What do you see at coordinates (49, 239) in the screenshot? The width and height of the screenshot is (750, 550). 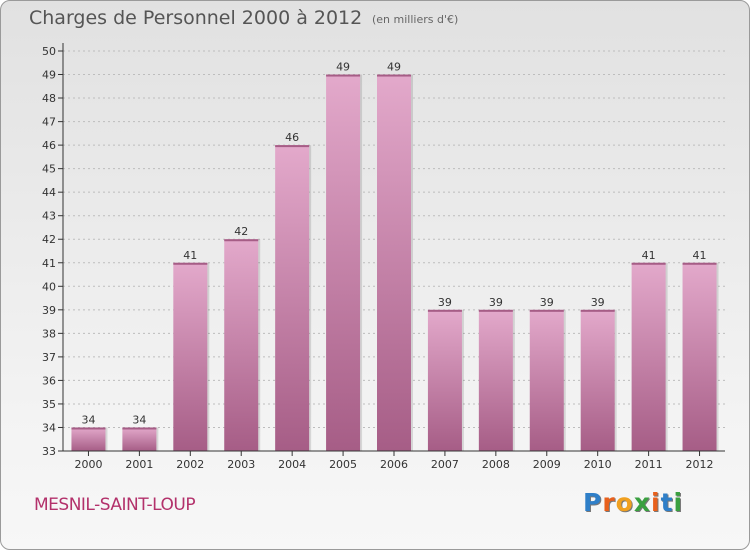 I see `y-tick-label: 42` at bounding box center [49, 239].